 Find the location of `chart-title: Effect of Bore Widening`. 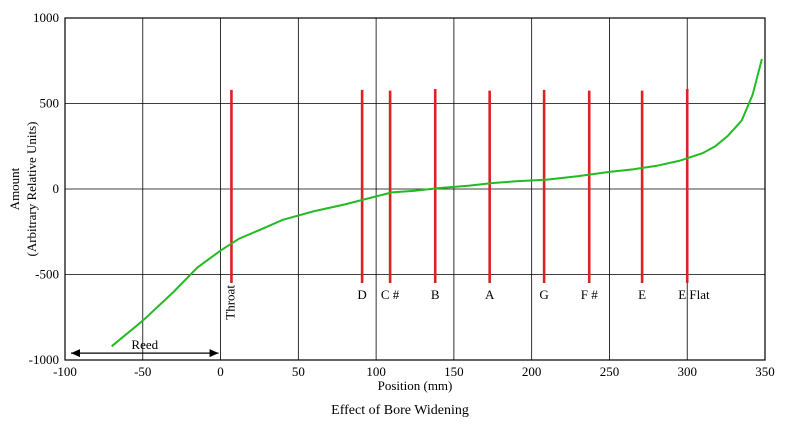

chart-title: Effect of Bore Widening is located at coordinates (400, 410).